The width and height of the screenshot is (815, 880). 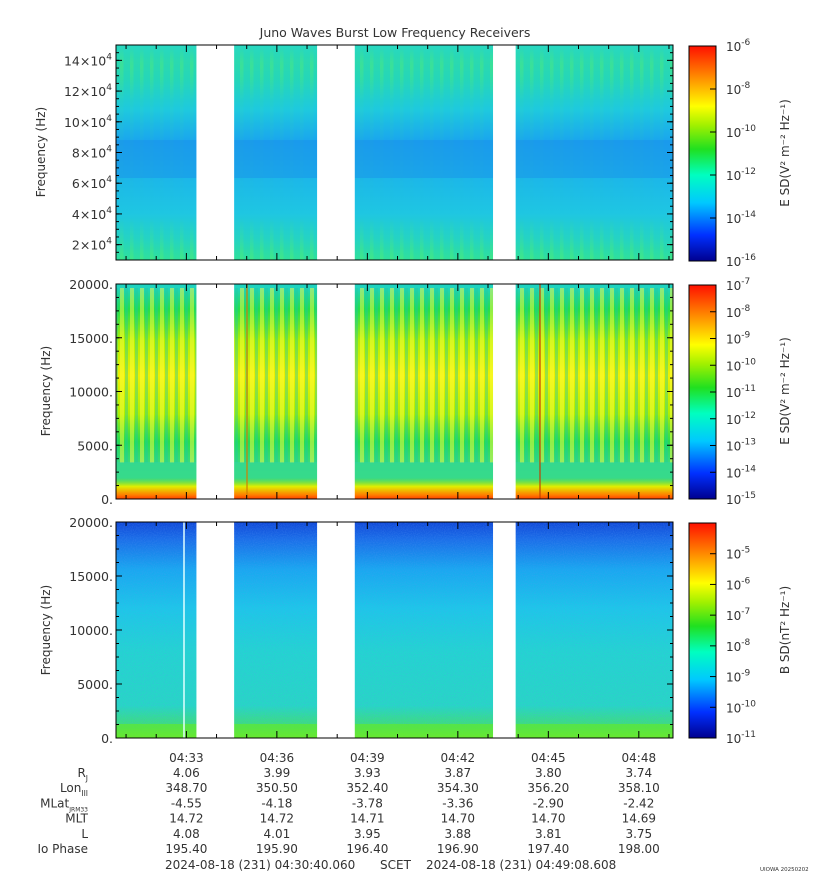 What do you see at coordinates (548, 788) in the screenshot?
I see `ephemeris-value: 356.20` at bounding box center [548, 788].